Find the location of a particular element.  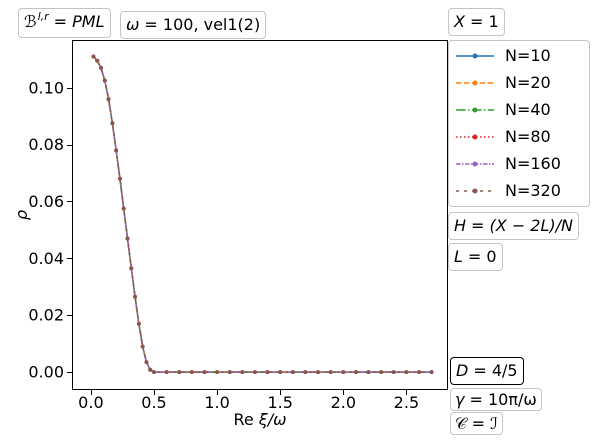

y-tick-label: 0.08 is located at coordinates (46, 144).